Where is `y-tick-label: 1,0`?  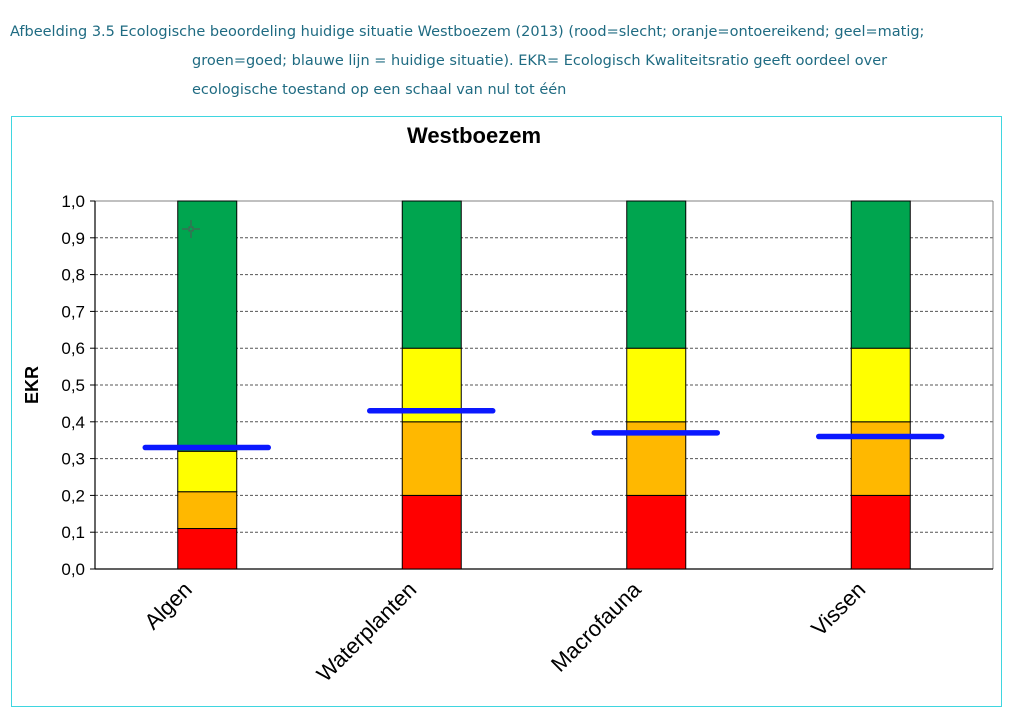 y-tick-label: 1,0 is located at coordinates (73, 201).